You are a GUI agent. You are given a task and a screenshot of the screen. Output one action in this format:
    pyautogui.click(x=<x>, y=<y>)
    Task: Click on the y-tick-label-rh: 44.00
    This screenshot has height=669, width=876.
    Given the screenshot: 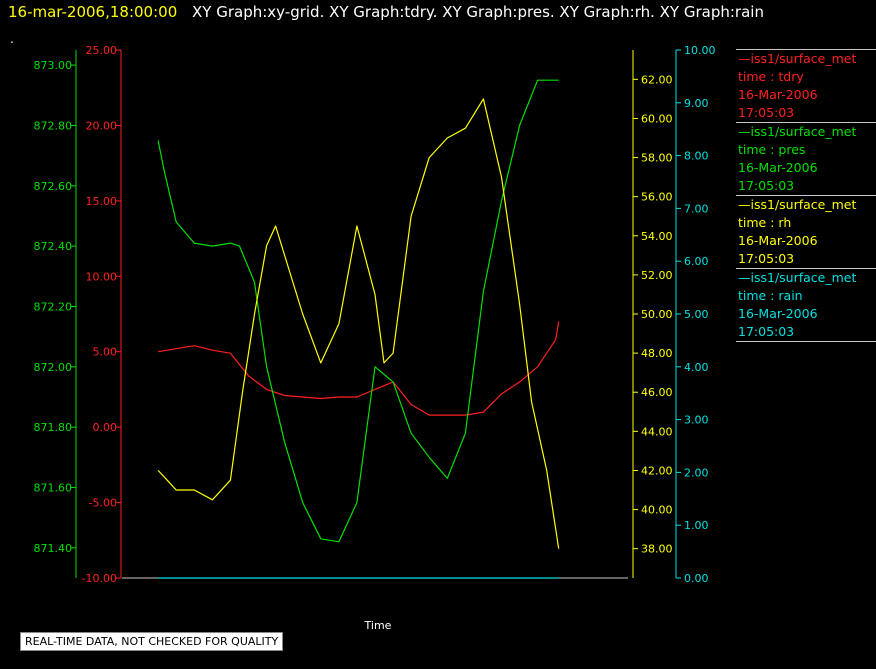 What is the action you would take?
    pyautogui.click(x=657, y=431)
    